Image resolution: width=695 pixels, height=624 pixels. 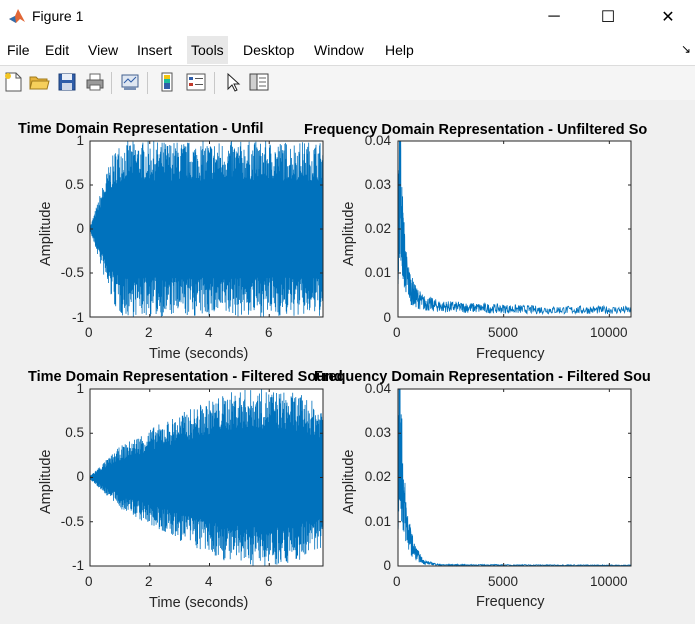 What do you see at coordinates (399, 50) in the screenshot?
I see `menu-help: Help` at bounding box center [399, 50].